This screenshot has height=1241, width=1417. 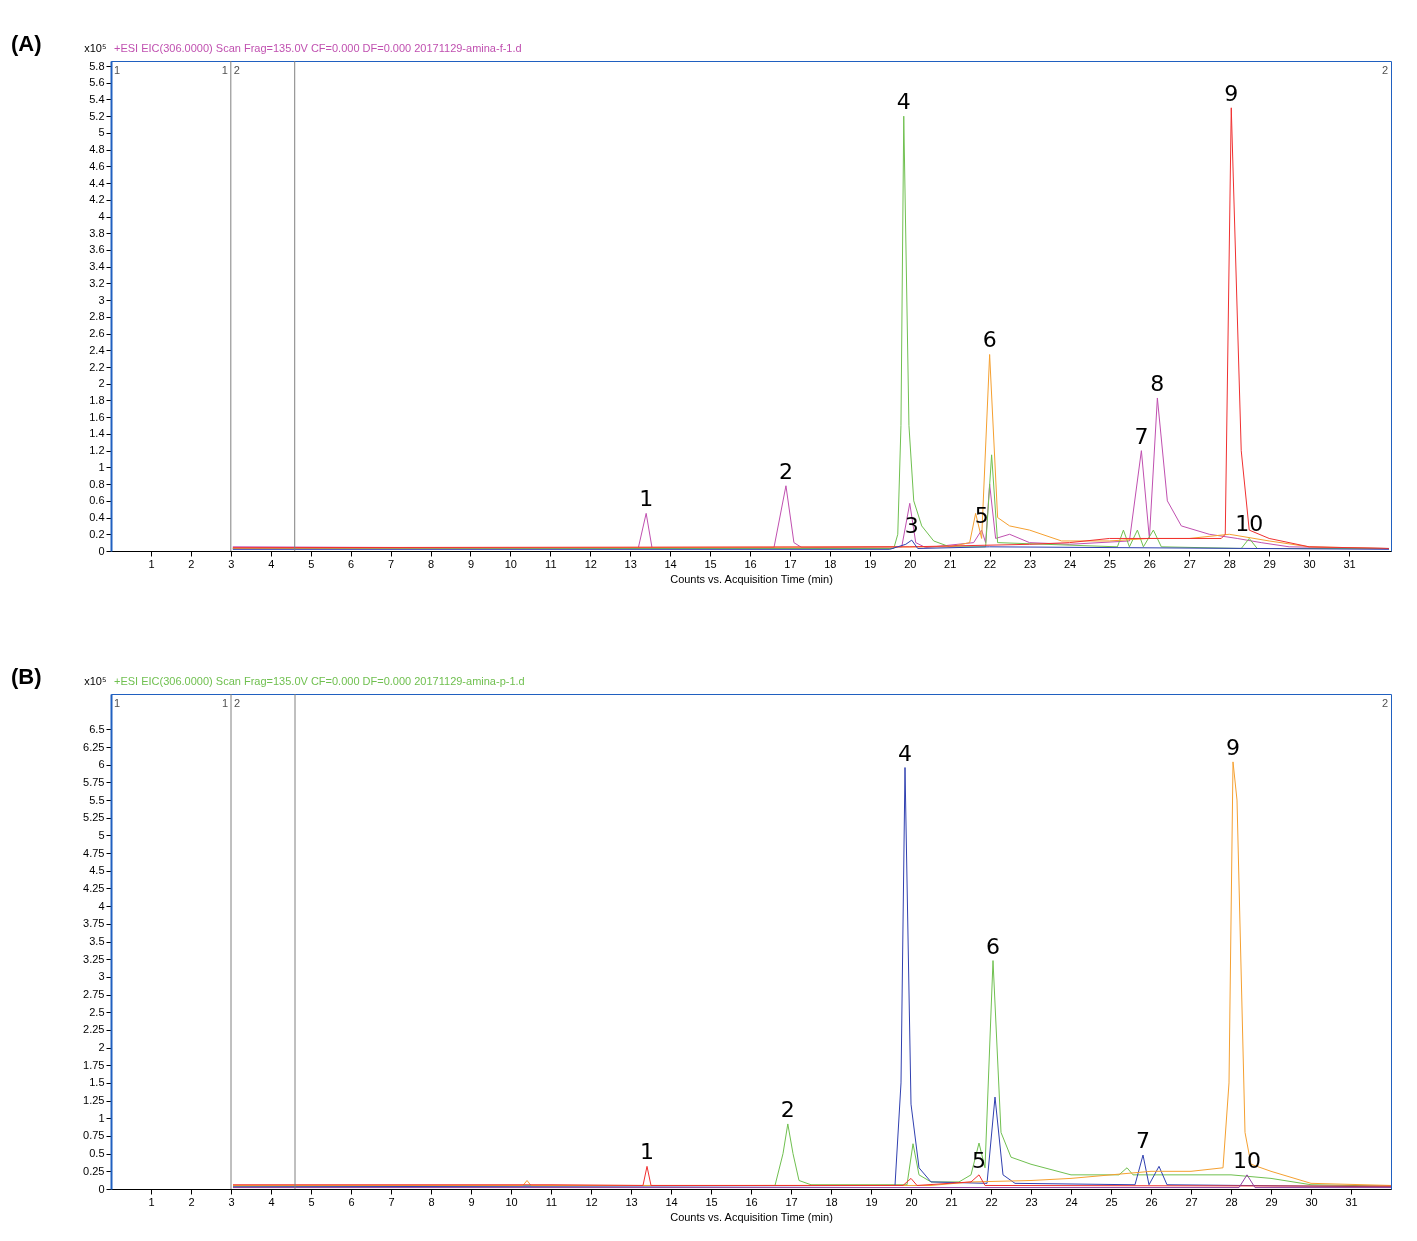 What do you see at coordinates (97, 517) in the screenshot?
I see `y-tick-label: 0.4` at bounding box center [97, 517].